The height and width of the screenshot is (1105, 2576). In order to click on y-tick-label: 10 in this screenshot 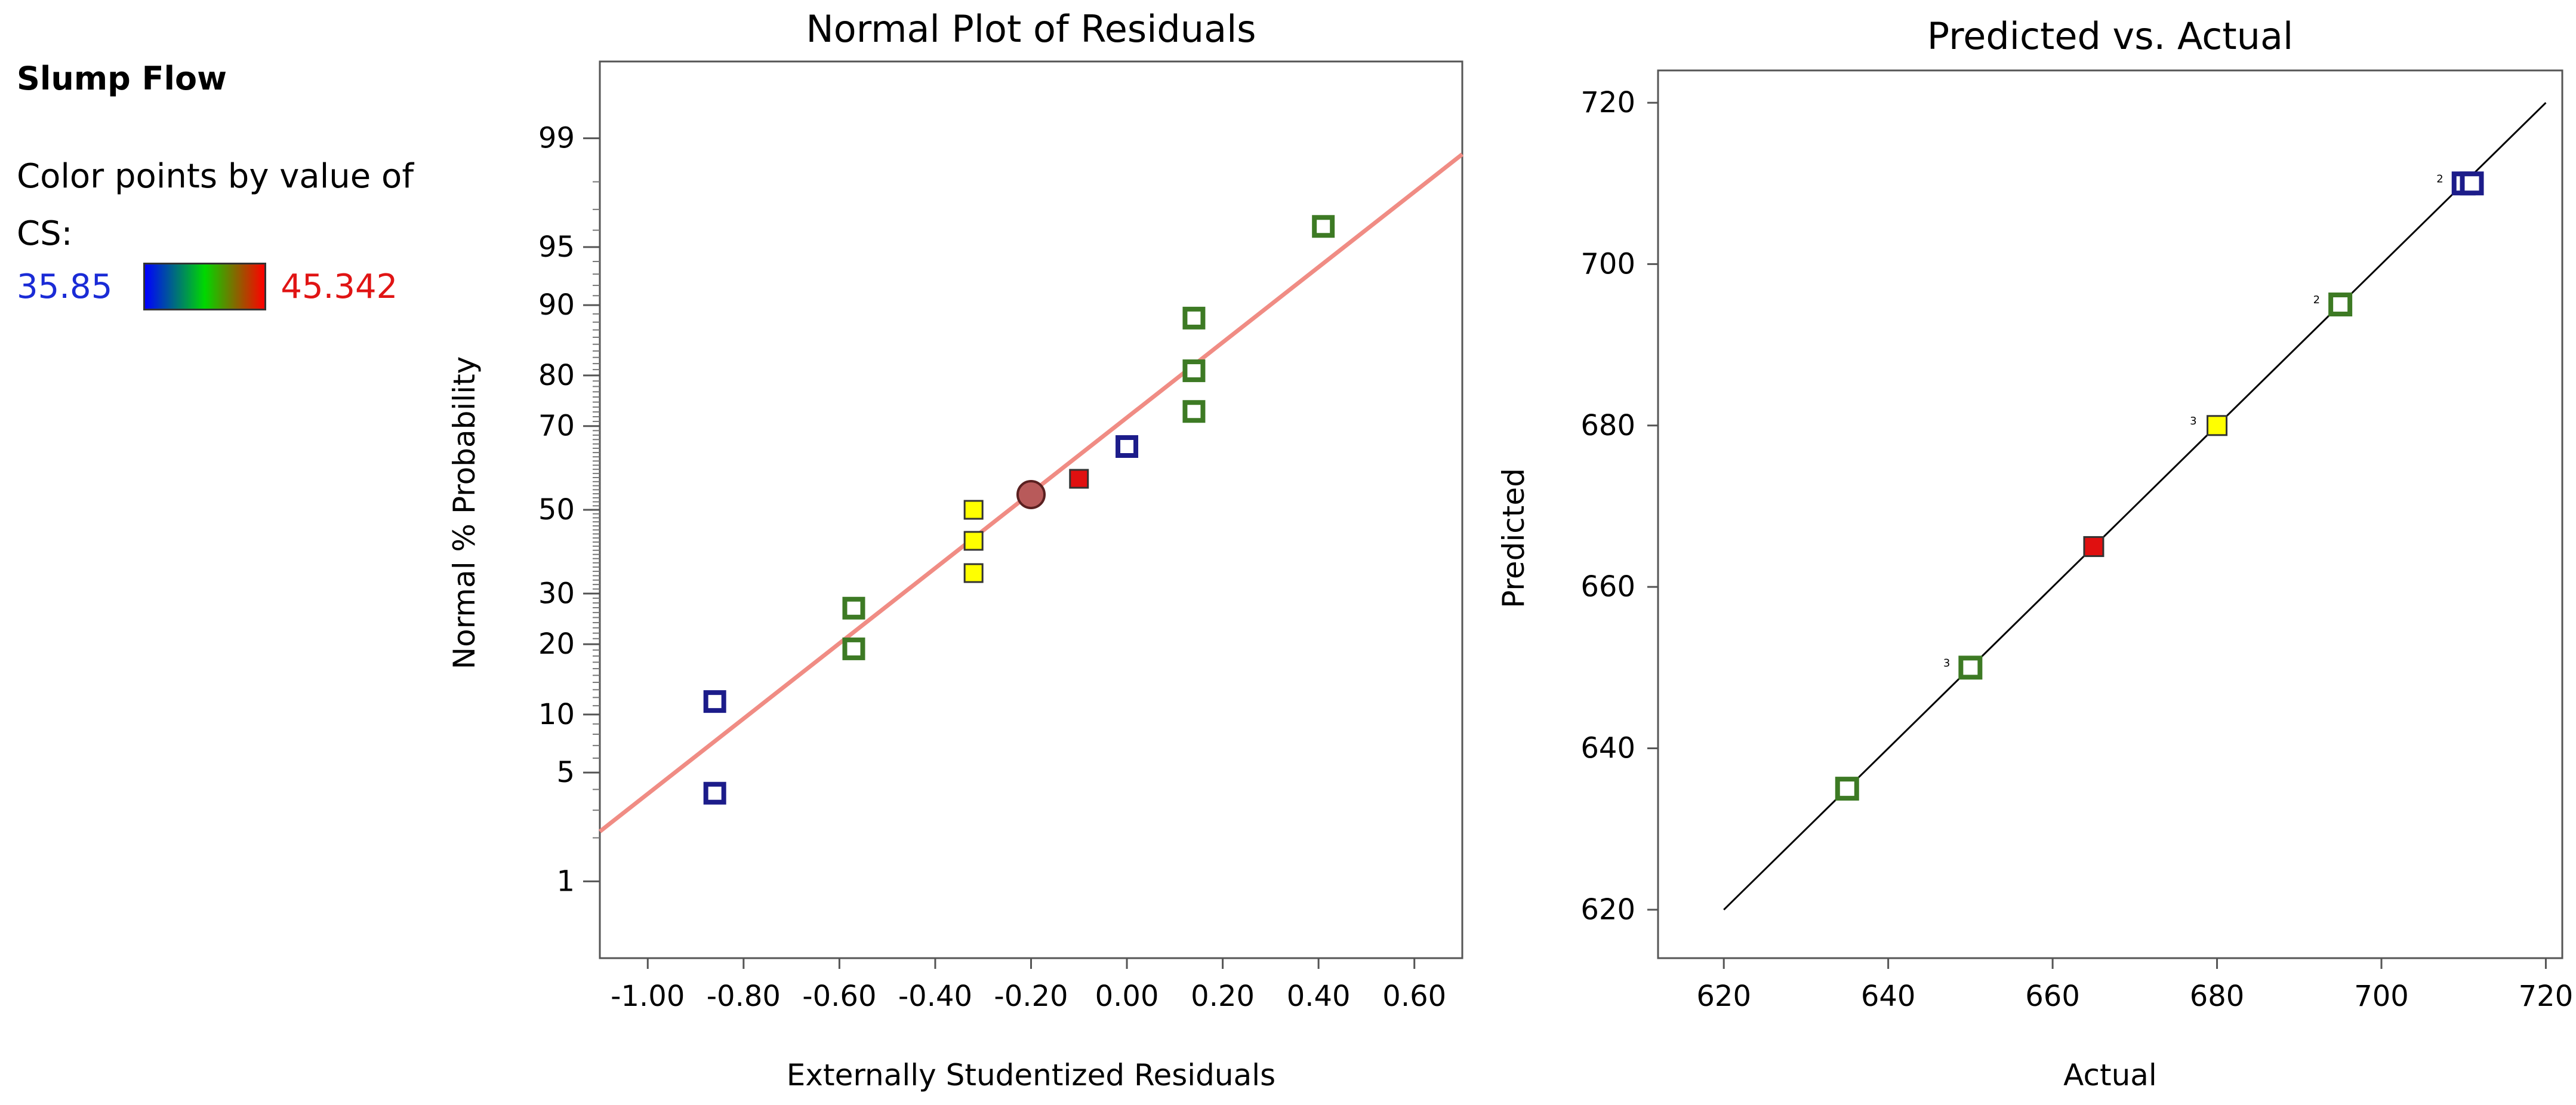, I will do `click(556, 714)`.